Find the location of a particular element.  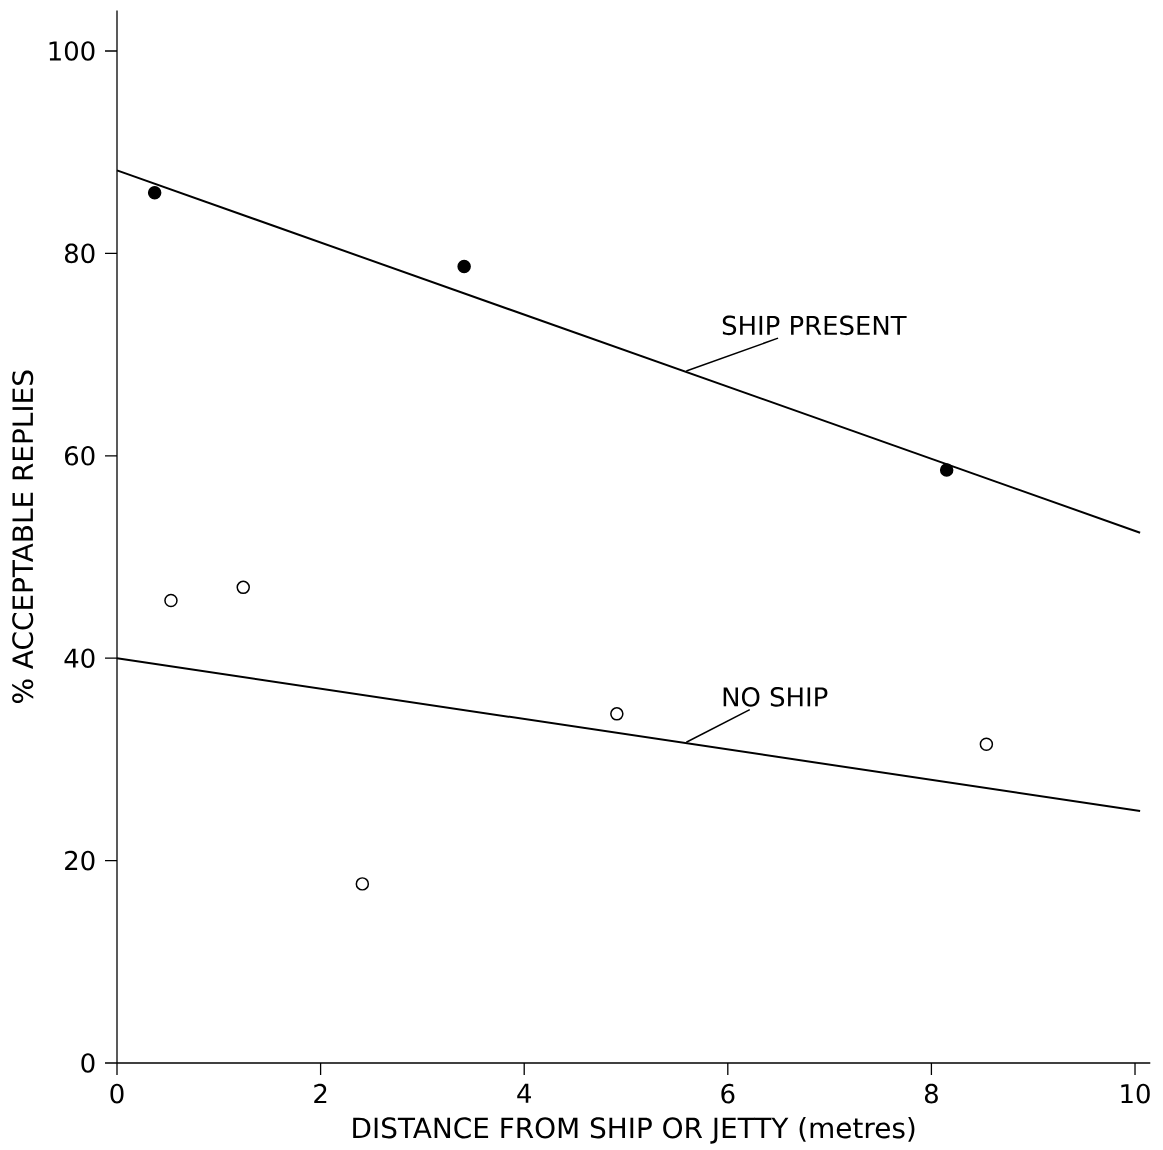

x-tick-label: 6 is located at coordinates (728, 1093).